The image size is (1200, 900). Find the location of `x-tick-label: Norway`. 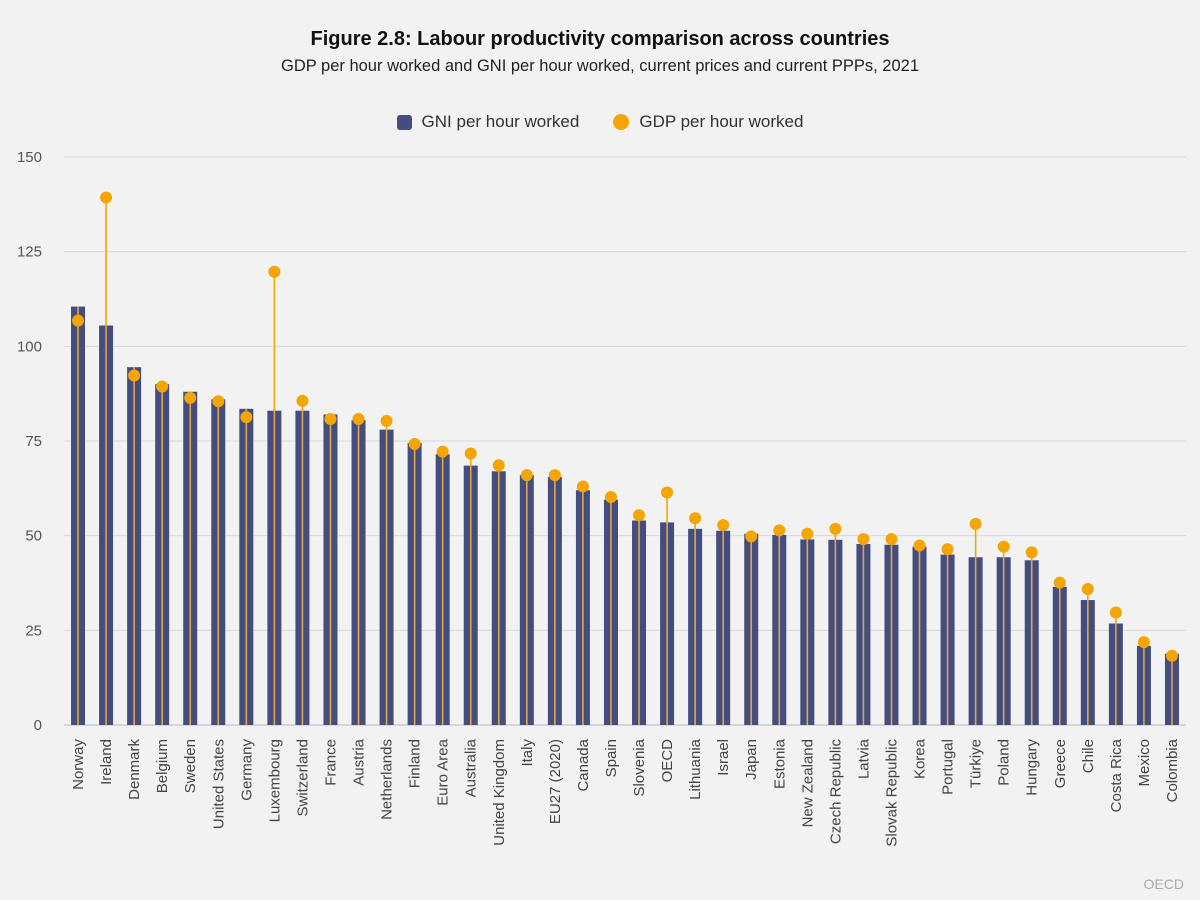

x-tick-label: Norway is located at coordinates (78, 764).